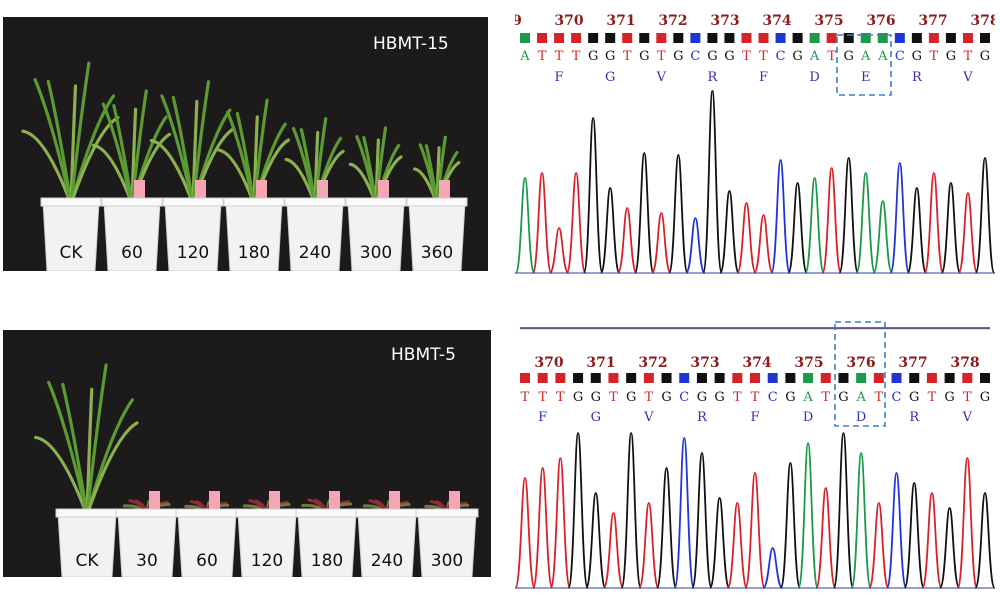 Image resolution: width=1000 pixels, height=599 pixels. Describe the element at coordinates (87, 561) in the screenshot. I see `dose-label: CK` at that location.